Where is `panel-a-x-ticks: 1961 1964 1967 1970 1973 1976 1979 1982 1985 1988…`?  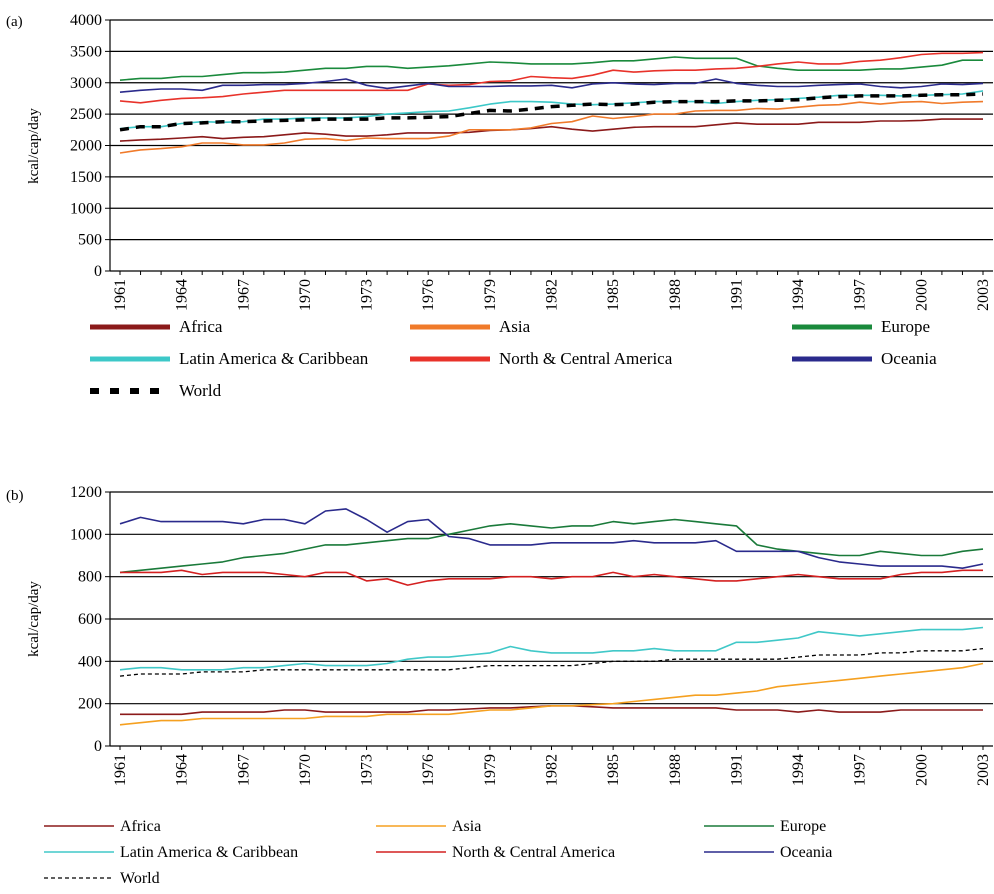 panel-a-x-ticks: 1961 1964 1967 1970 1973 1976 1979 1982 1985 1988… is located at coordinates (552, 291).